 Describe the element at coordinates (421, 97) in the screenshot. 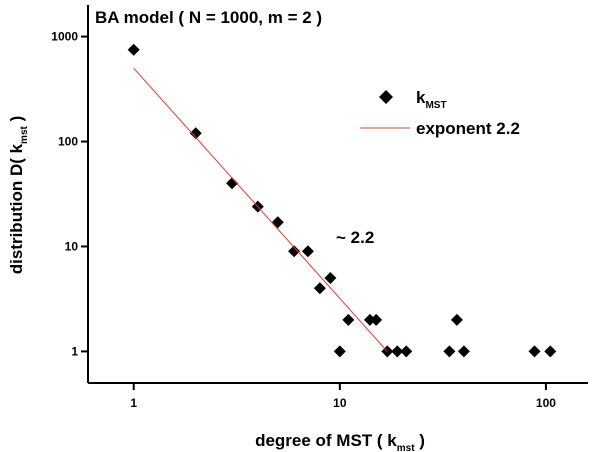

I see `legend-name: k` at that location.